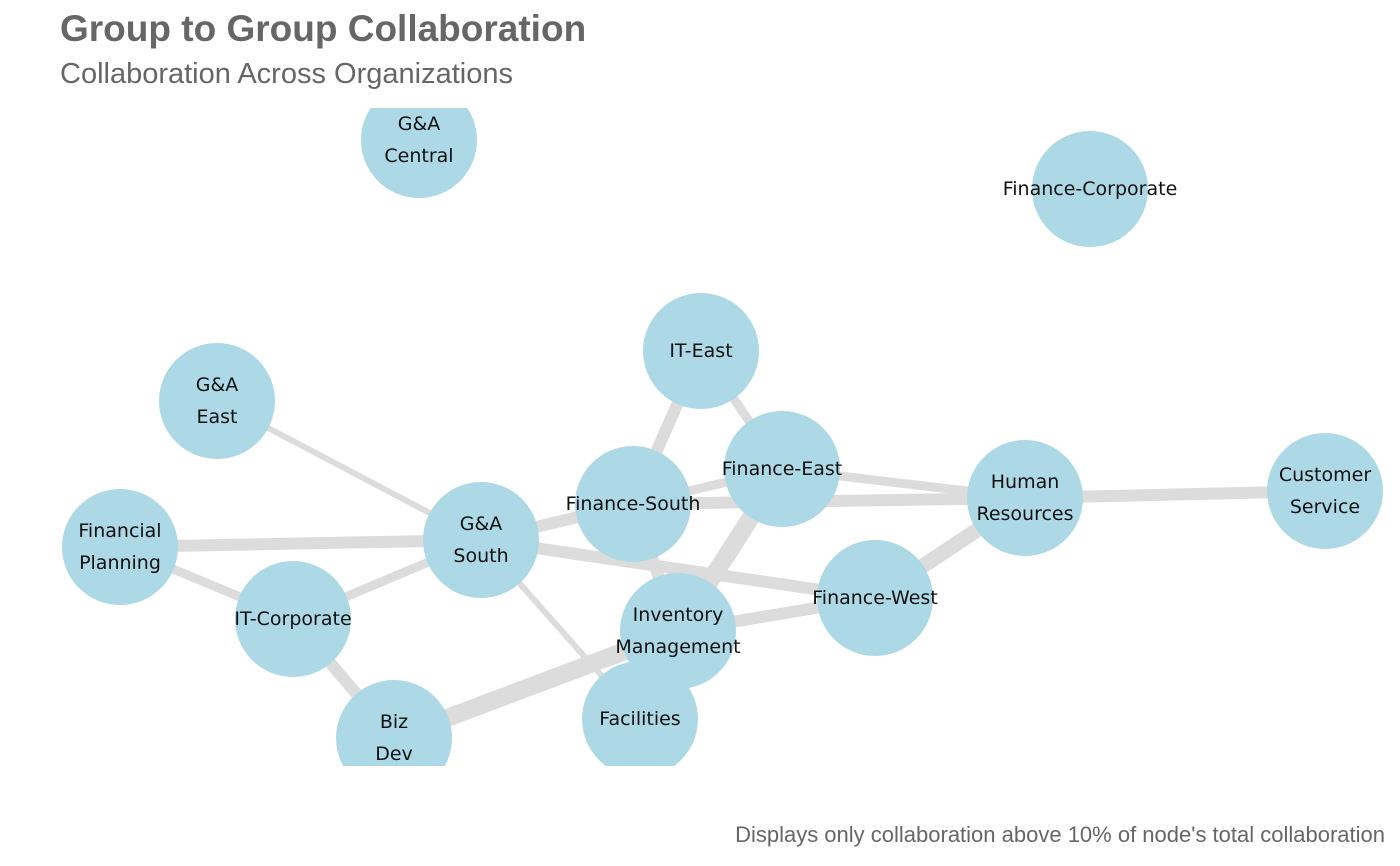 Image resolution: width=1400 pixels, height=866 pixels. I want to click on edge-financial_planning-ga_south, so click(300, 543).